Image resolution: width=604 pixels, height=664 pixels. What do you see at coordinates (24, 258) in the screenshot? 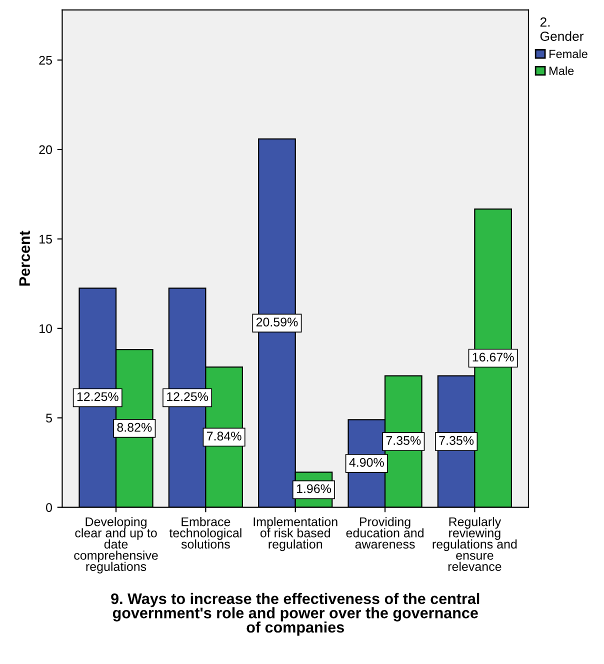
I see `y-axis-title: Percent` at bounding box center [24, 258].